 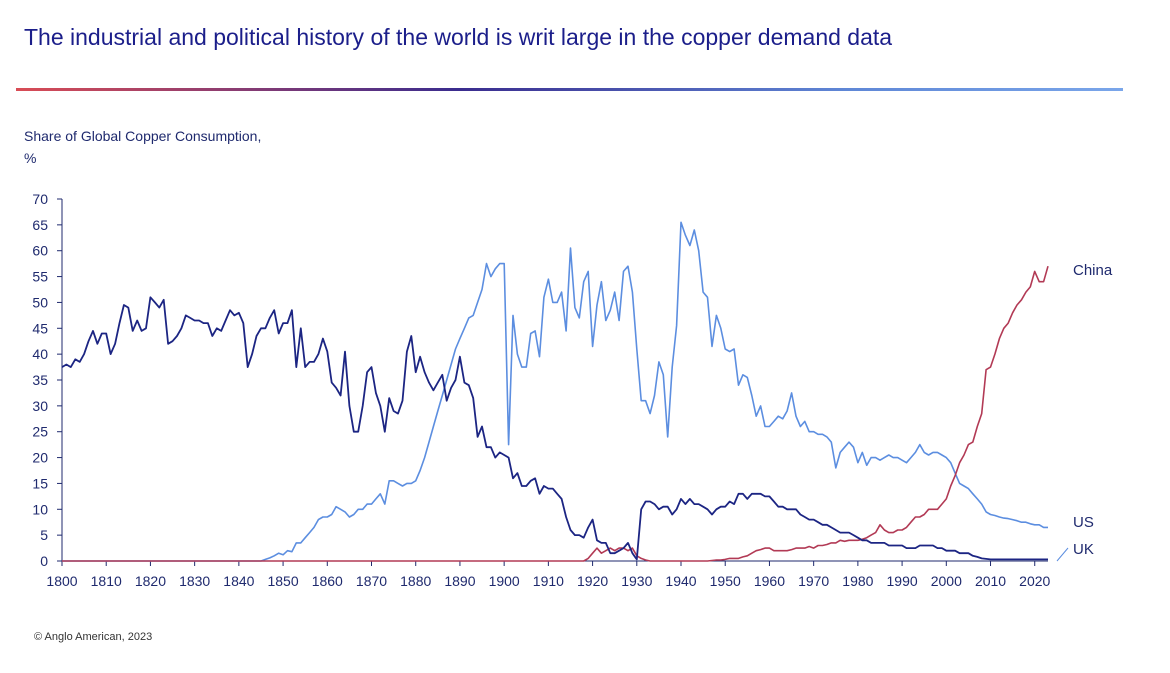 What do you see at coordinates (636, 581) in the screenshot?
I see `x-tick-label: 1930` at bounding box center [636, 581].